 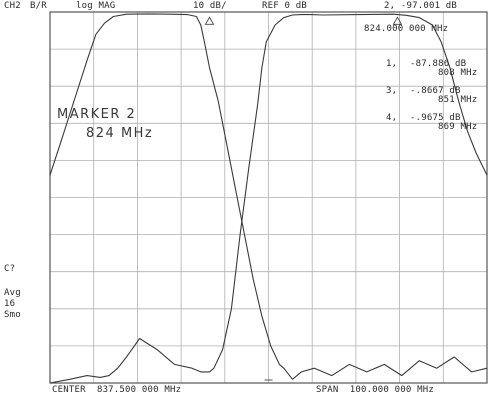 What do you see at coordinates (12, 293) in the screenshot?
I see `side-annotation: Avg` at bounding box center [12, 293].